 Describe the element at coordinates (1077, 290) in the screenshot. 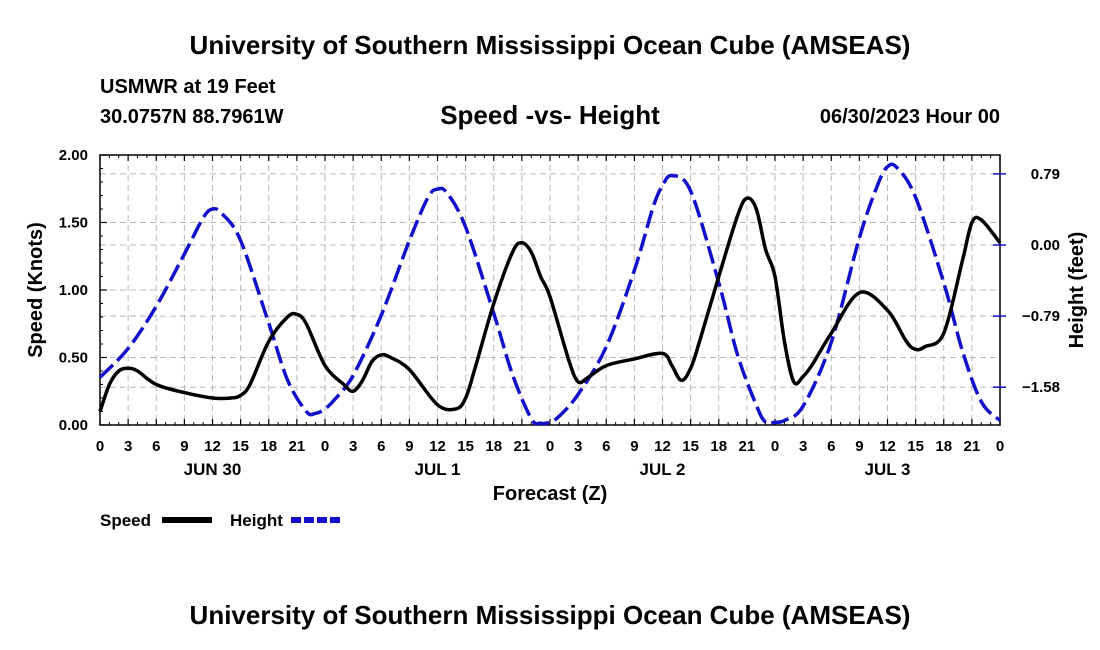

I see `y2-axis-label: Height (feet)` at that location.